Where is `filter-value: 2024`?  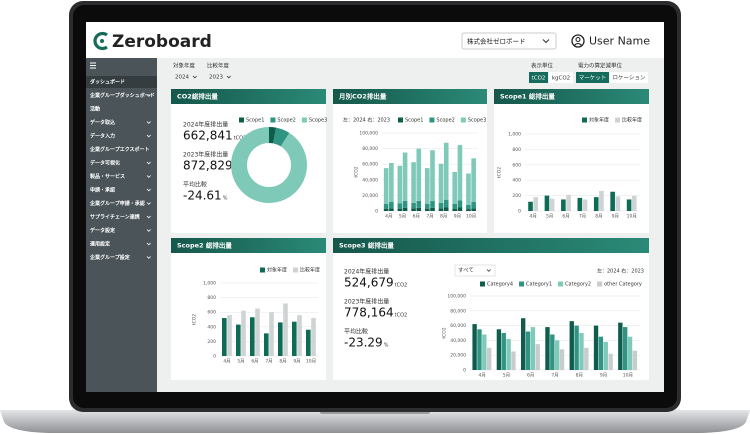 filter-value: 2024 is located at coordinates (182, 78).